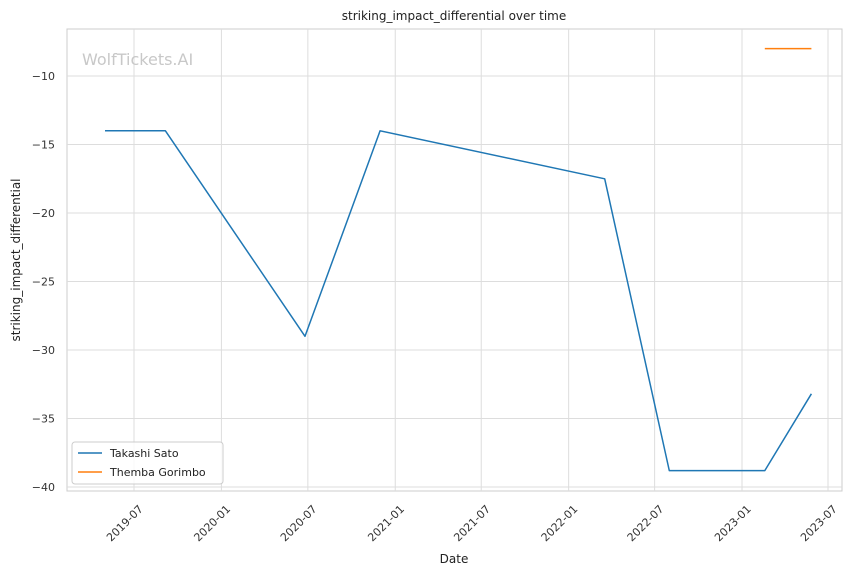 This screenshot has height=575, width=858. I want to click on x-tick-label: 2022-01, so click(560, 524).